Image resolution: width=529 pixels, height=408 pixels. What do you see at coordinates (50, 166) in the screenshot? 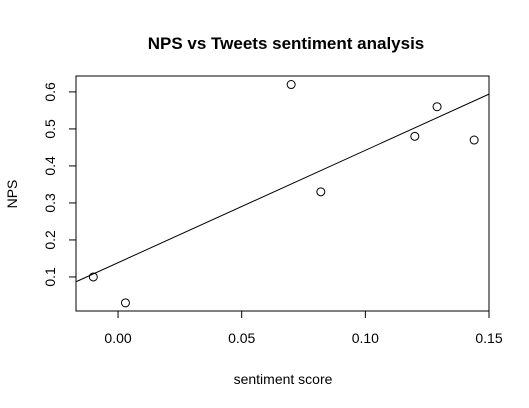
I see `y-tick-label: 0.4` at bounding box center [50, 166].